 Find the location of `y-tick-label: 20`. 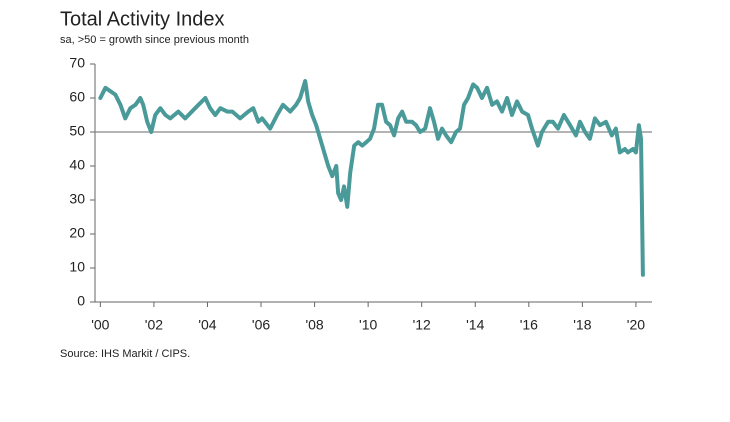

y-tick-label: 20 is located at coordinates (77, 233).